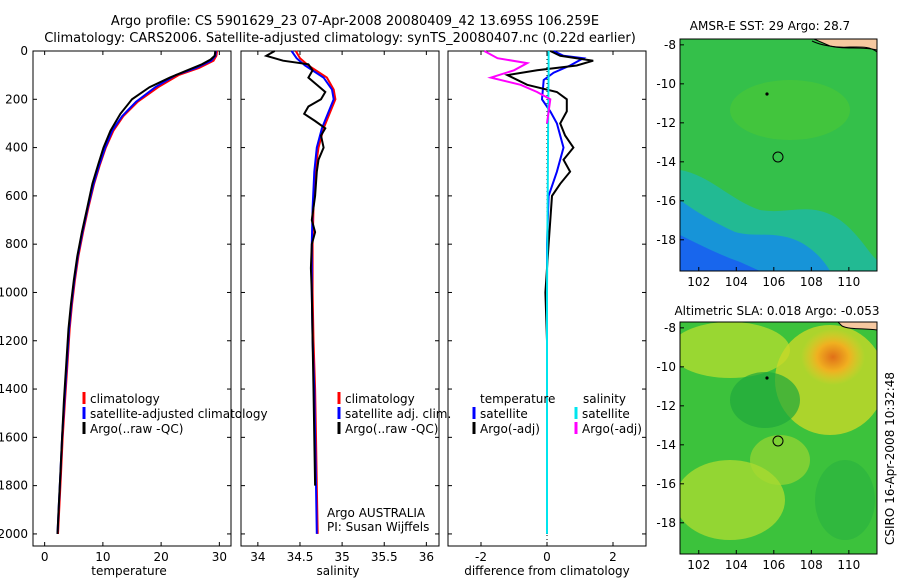 The image size is (900, 584). Describe the element at coordinates (14, 486) in the screenshot. I see `y-tick-label: 1800` at that location.